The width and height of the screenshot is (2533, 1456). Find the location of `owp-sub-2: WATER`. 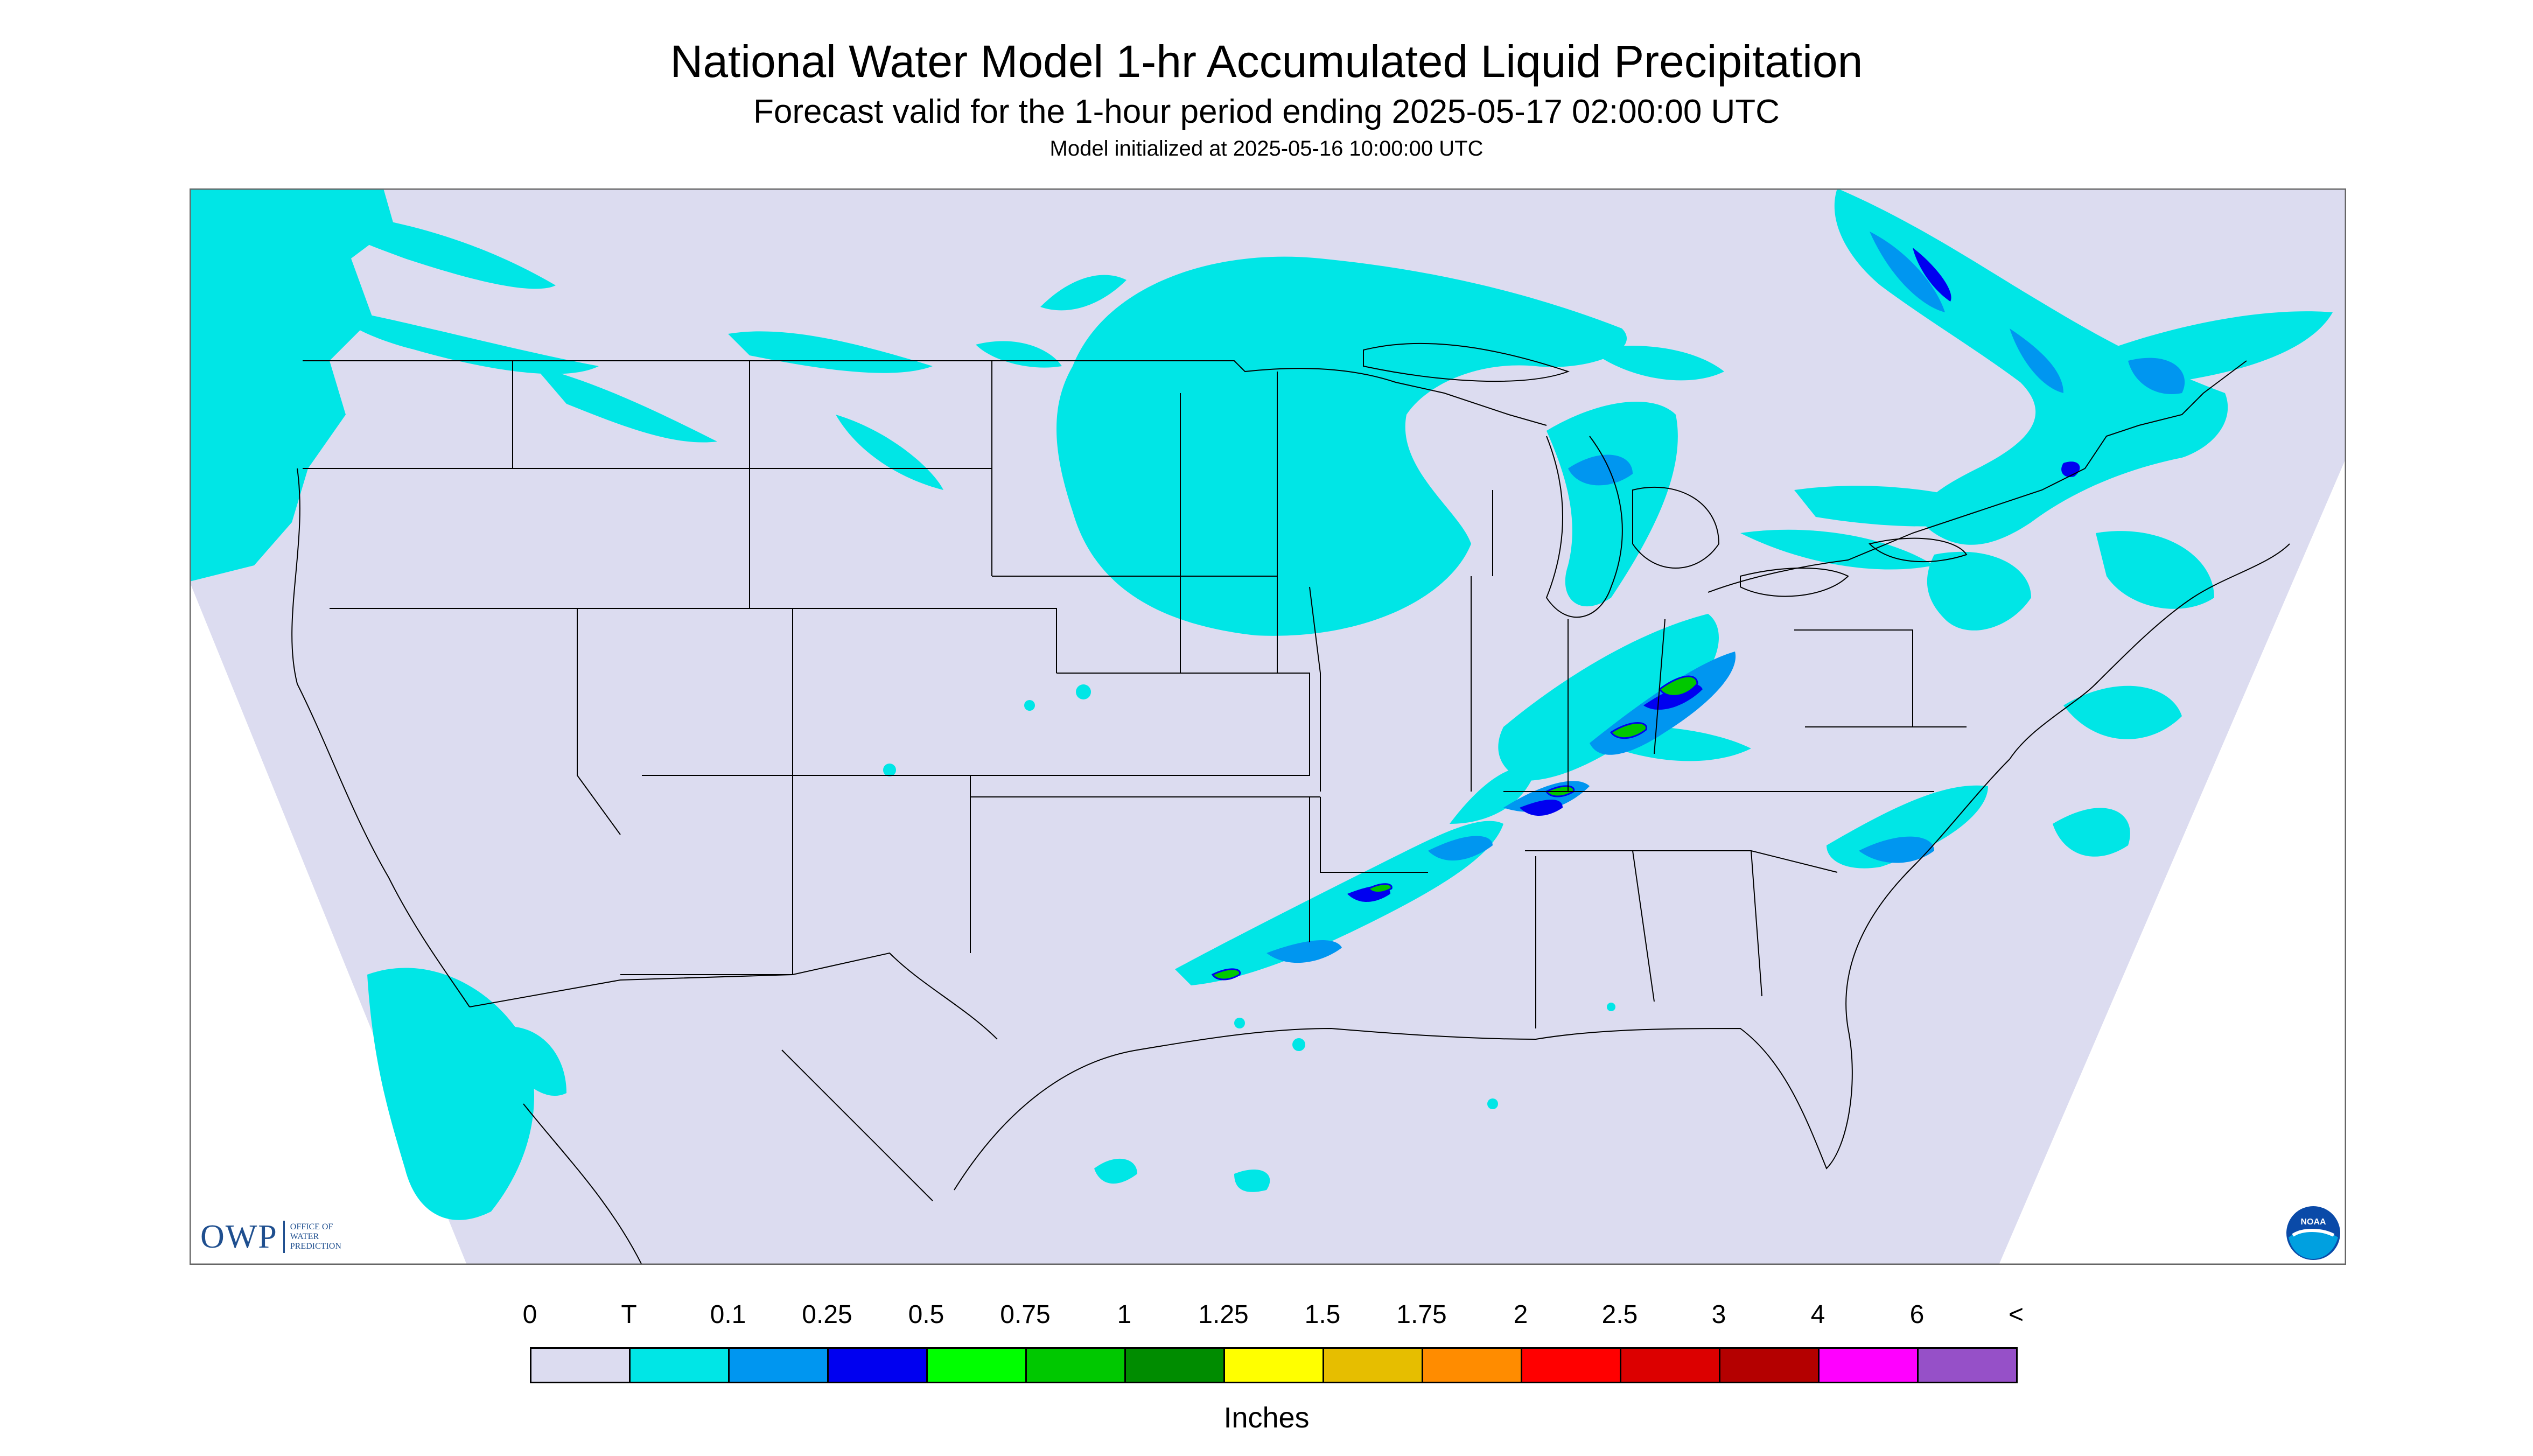

owp-sub-2: WATER is located at coordinates (304, 1236).